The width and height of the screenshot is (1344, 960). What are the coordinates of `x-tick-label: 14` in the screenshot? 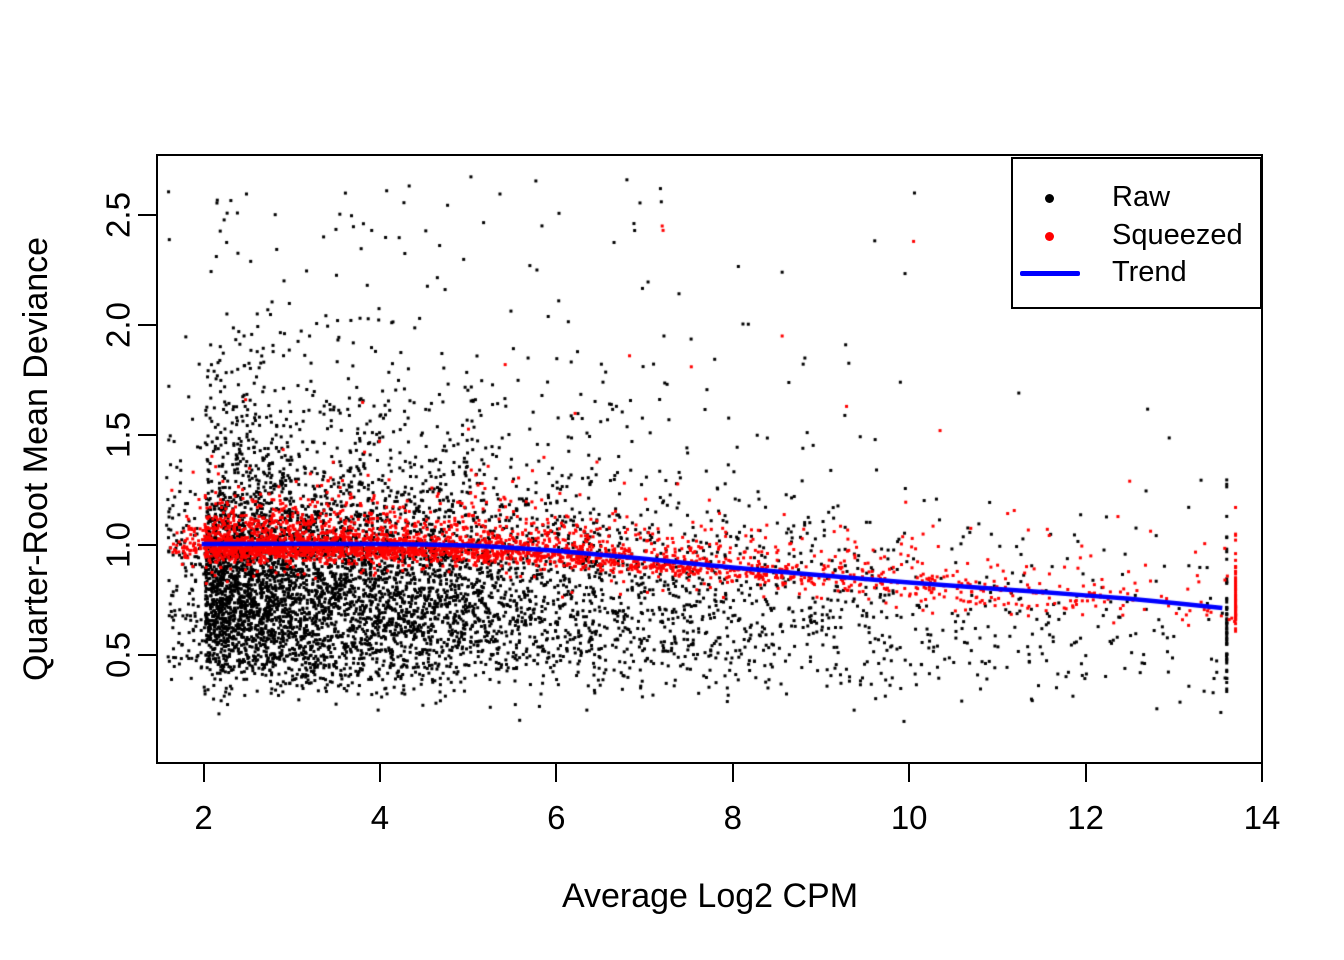 It's located at (1262, 817).